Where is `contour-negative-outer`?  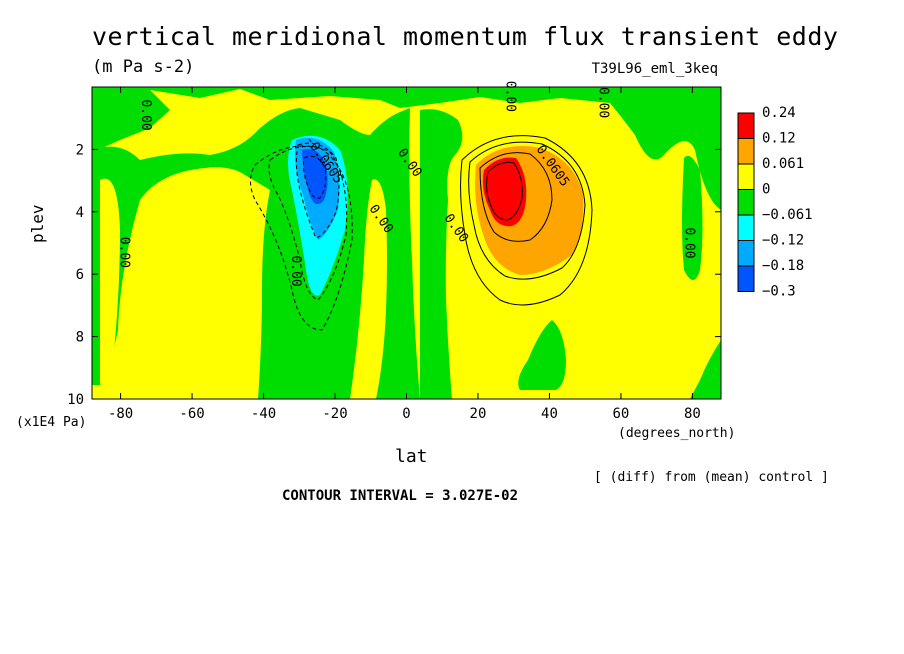
contour-negative-outer is located at coordinates (301, 238).